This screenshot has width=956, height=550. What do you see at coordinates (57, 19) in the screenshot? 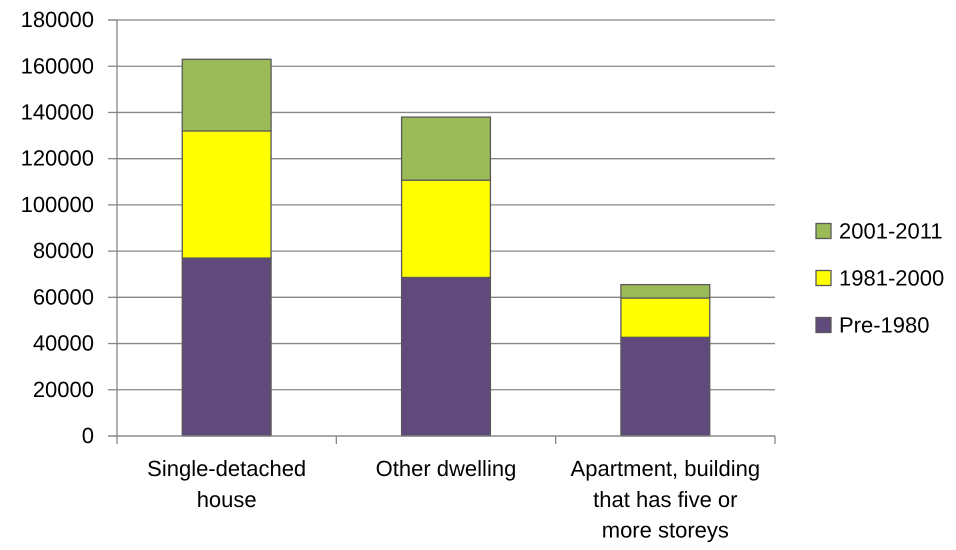
I see `y-tick-label: 180000` at bounding box center [57, 19].